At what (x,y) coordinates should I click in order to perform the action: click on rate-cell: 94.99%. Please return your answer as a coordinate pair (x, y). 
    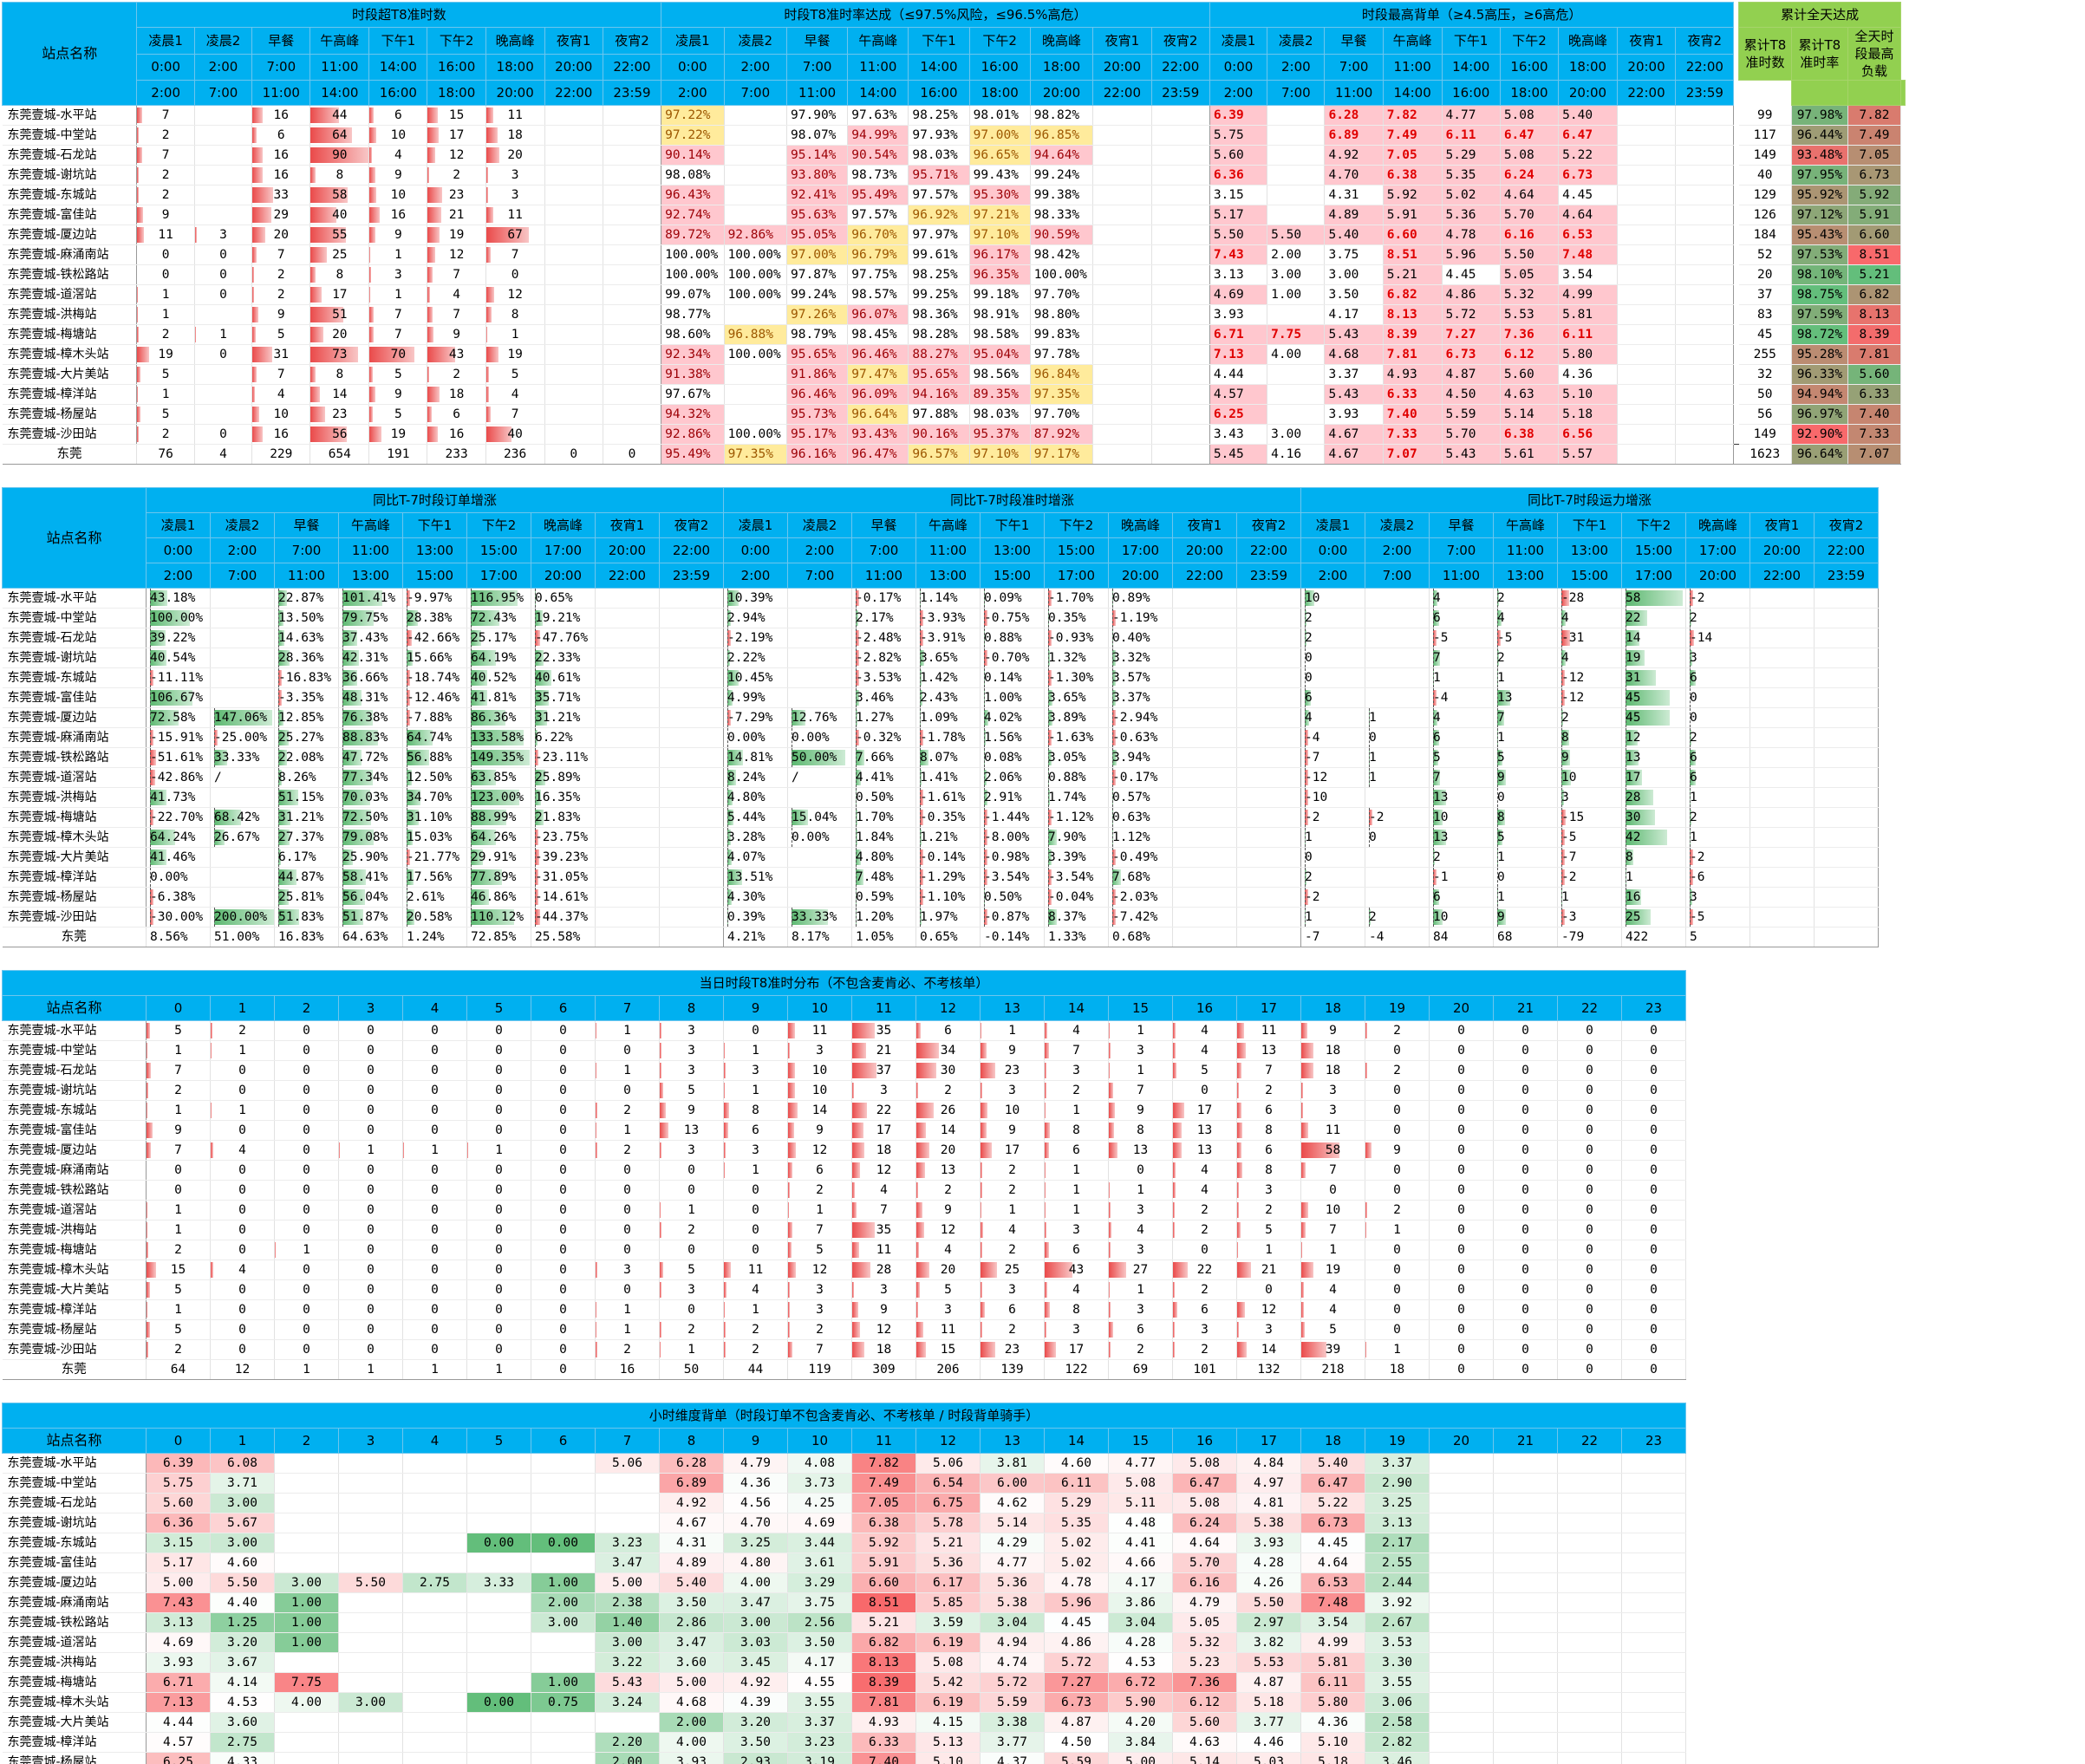
    Looking at the image, I should click on (878, 135).